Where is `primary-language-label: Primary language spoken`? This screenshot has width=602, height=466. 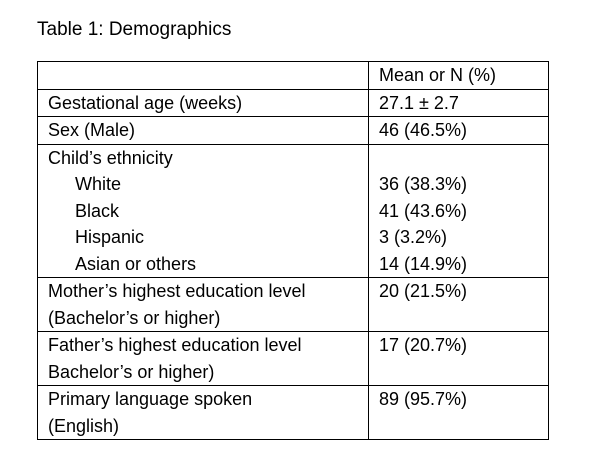
primary-language-label: Primary language spoken is located at coordinates (150, 399).